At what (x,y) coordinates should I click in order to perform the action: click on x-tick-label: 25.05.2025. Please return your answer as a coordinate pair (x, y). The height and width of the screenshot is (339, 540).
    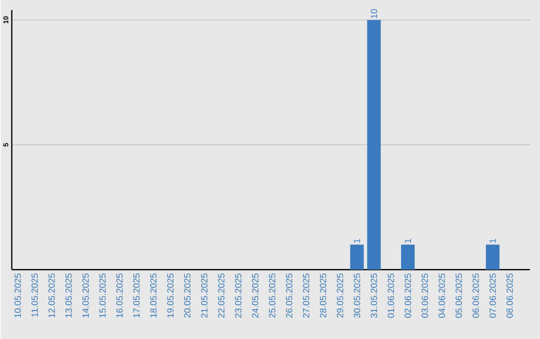
    Looking at the image, I should click on (272, 295).